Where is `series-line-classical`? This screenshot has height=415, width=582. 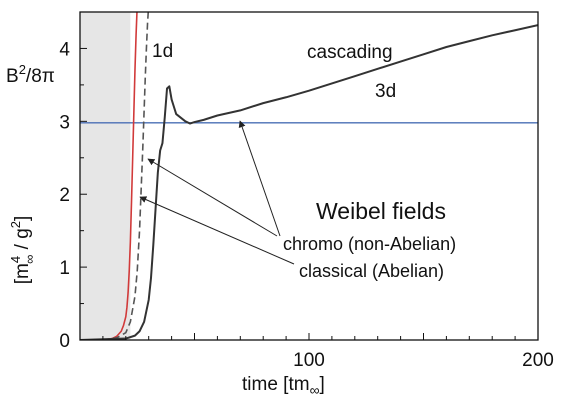 series-line-classical is located at coordinates (109, 176).